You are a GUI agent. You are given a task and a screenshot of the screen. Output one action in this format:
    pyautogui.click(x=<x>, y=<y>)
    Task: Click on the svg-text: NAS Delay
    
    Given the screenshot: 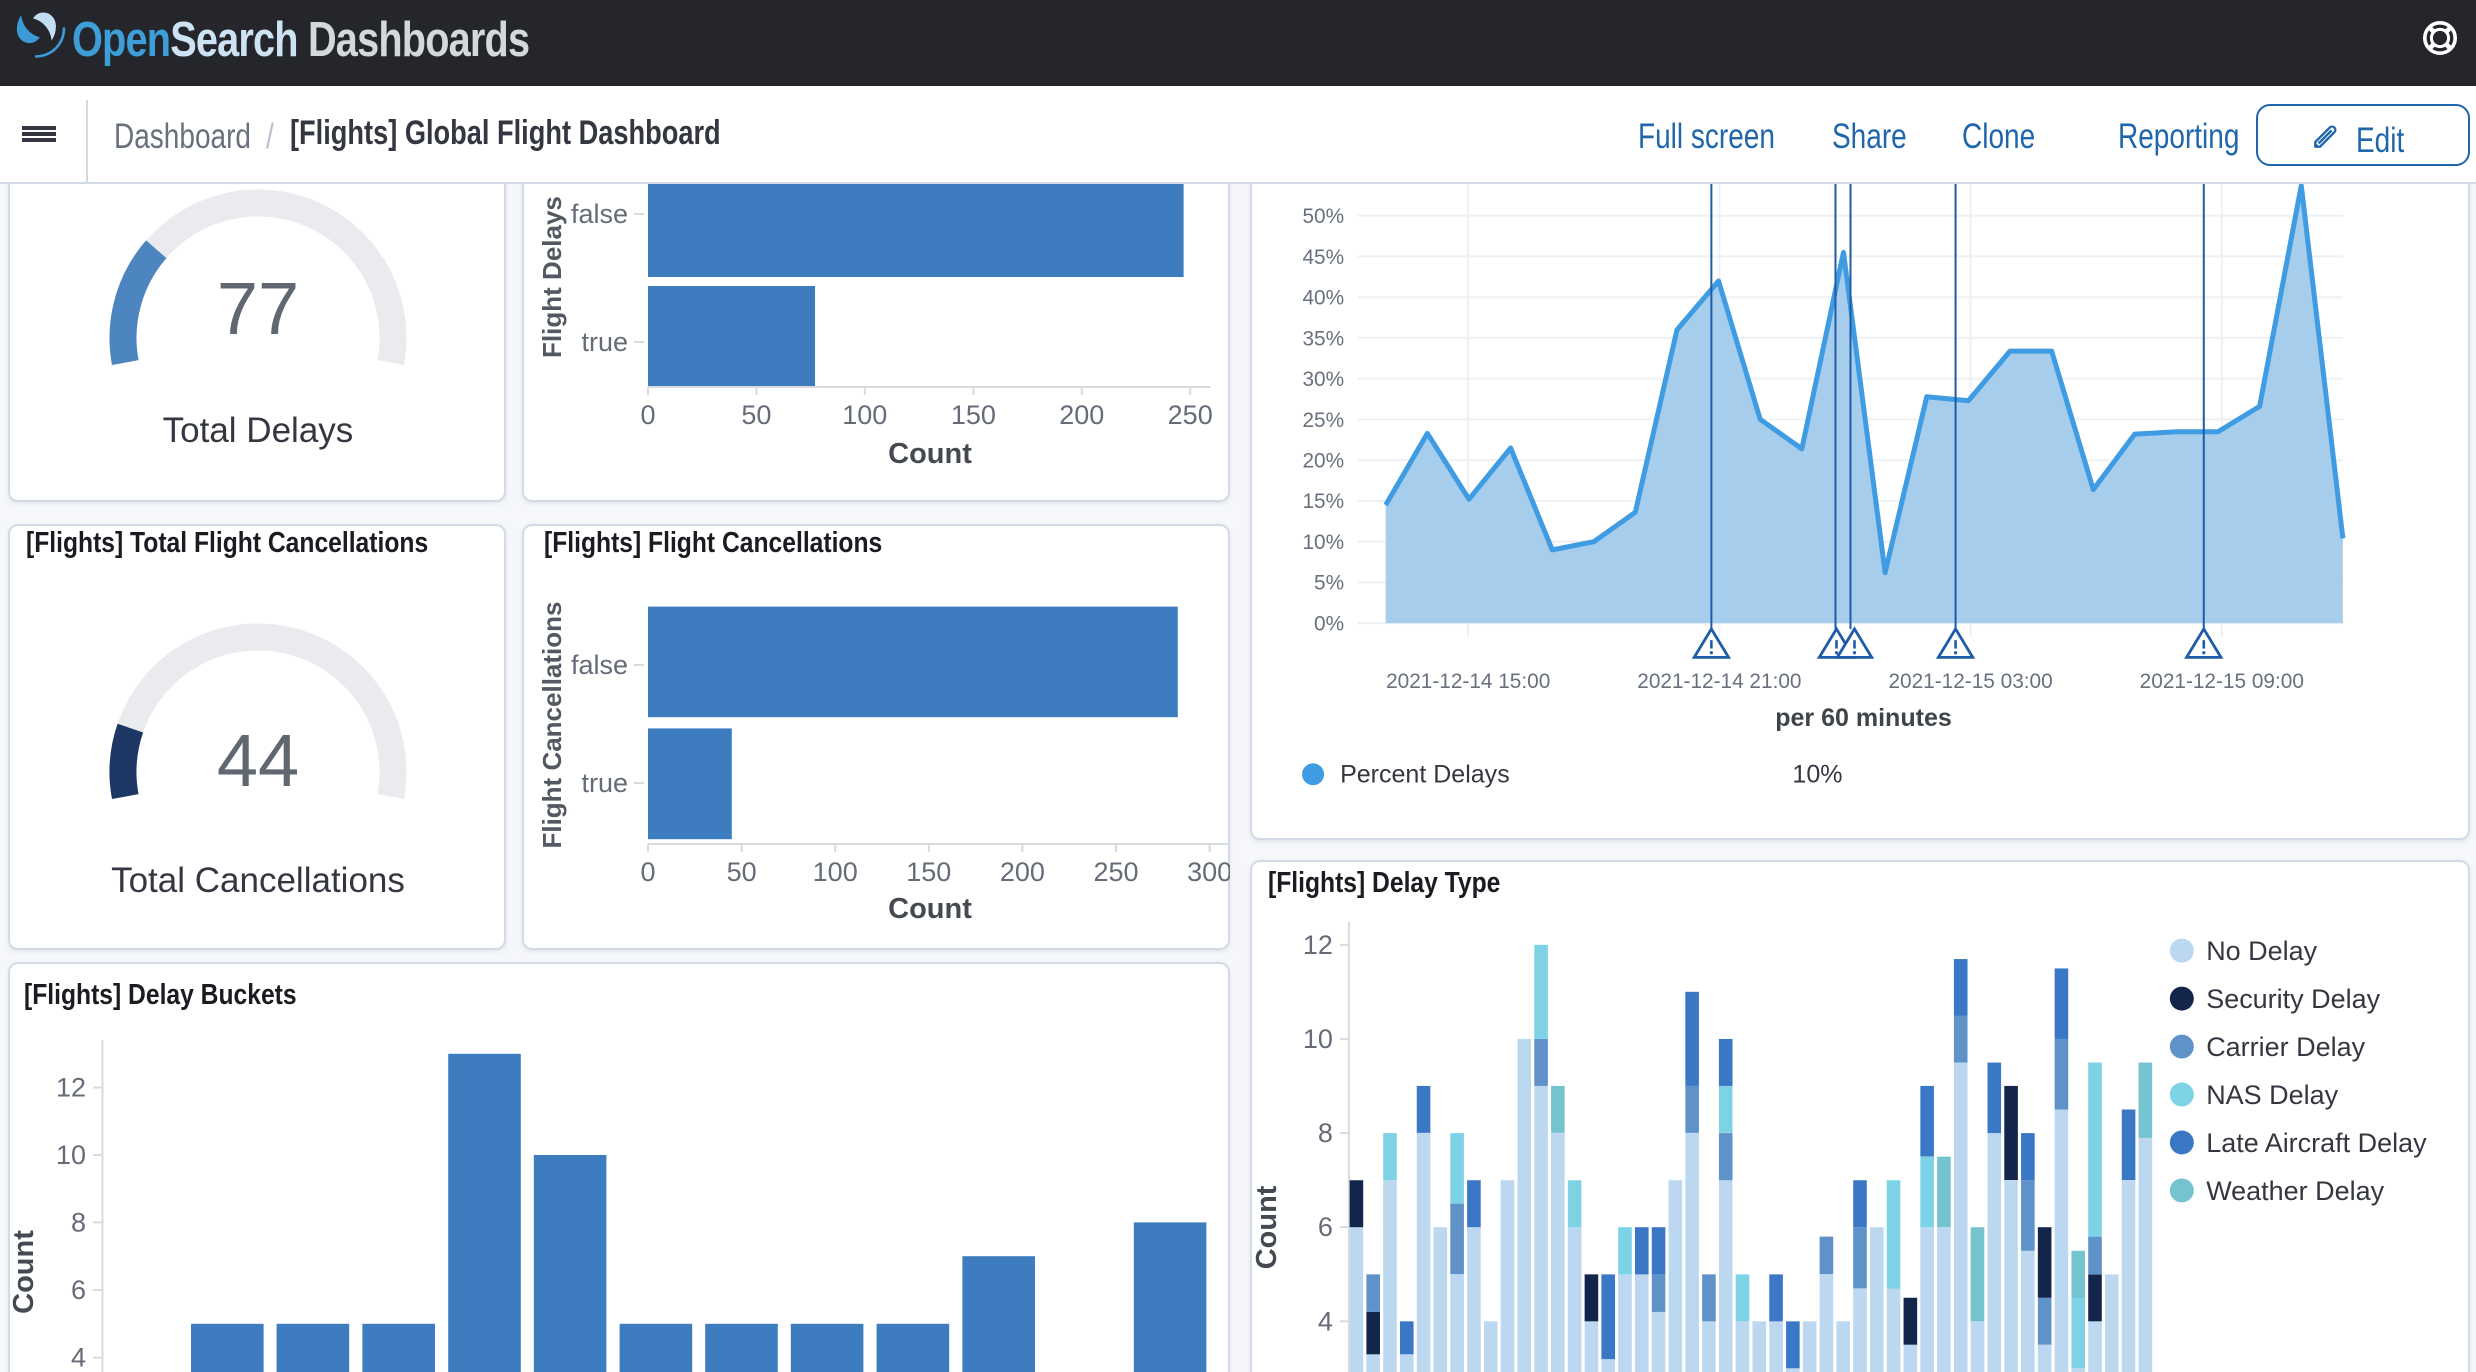 What is the action you would take?
    pyautogui.click(x=2271, y=1094)
    